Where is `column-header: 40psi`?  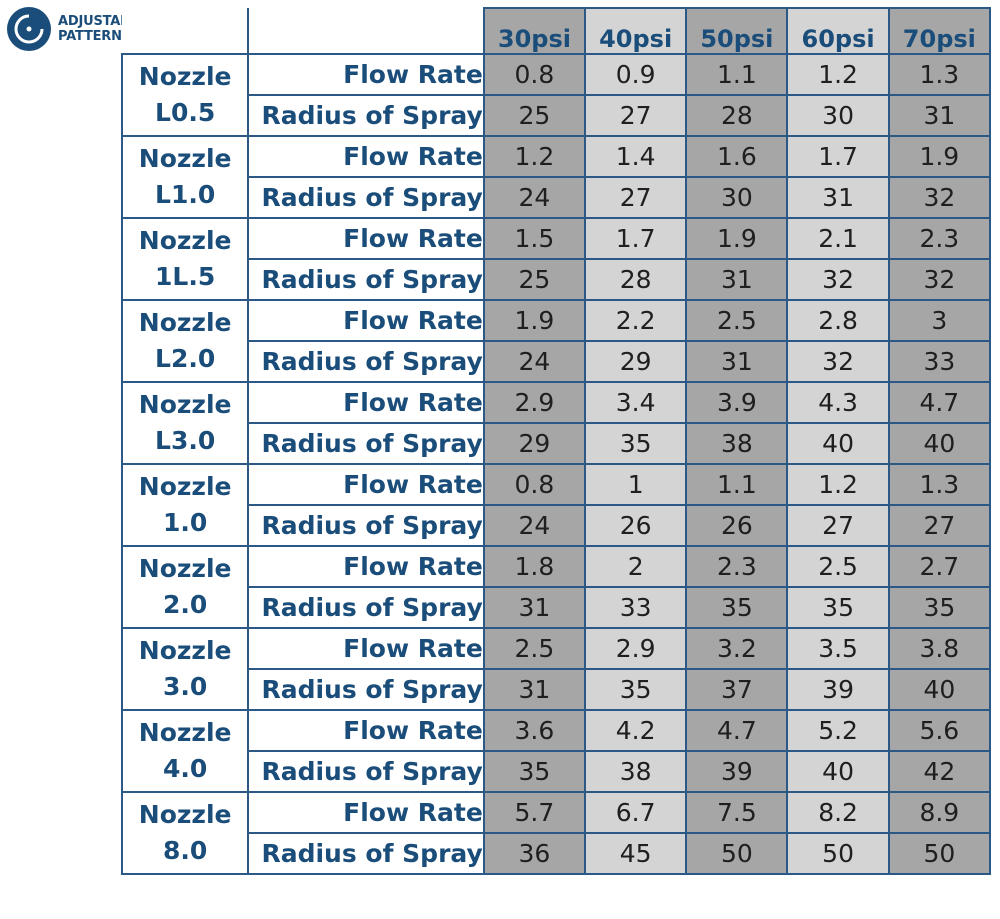
column-header: 40psi is located at coordinates (636, 31).